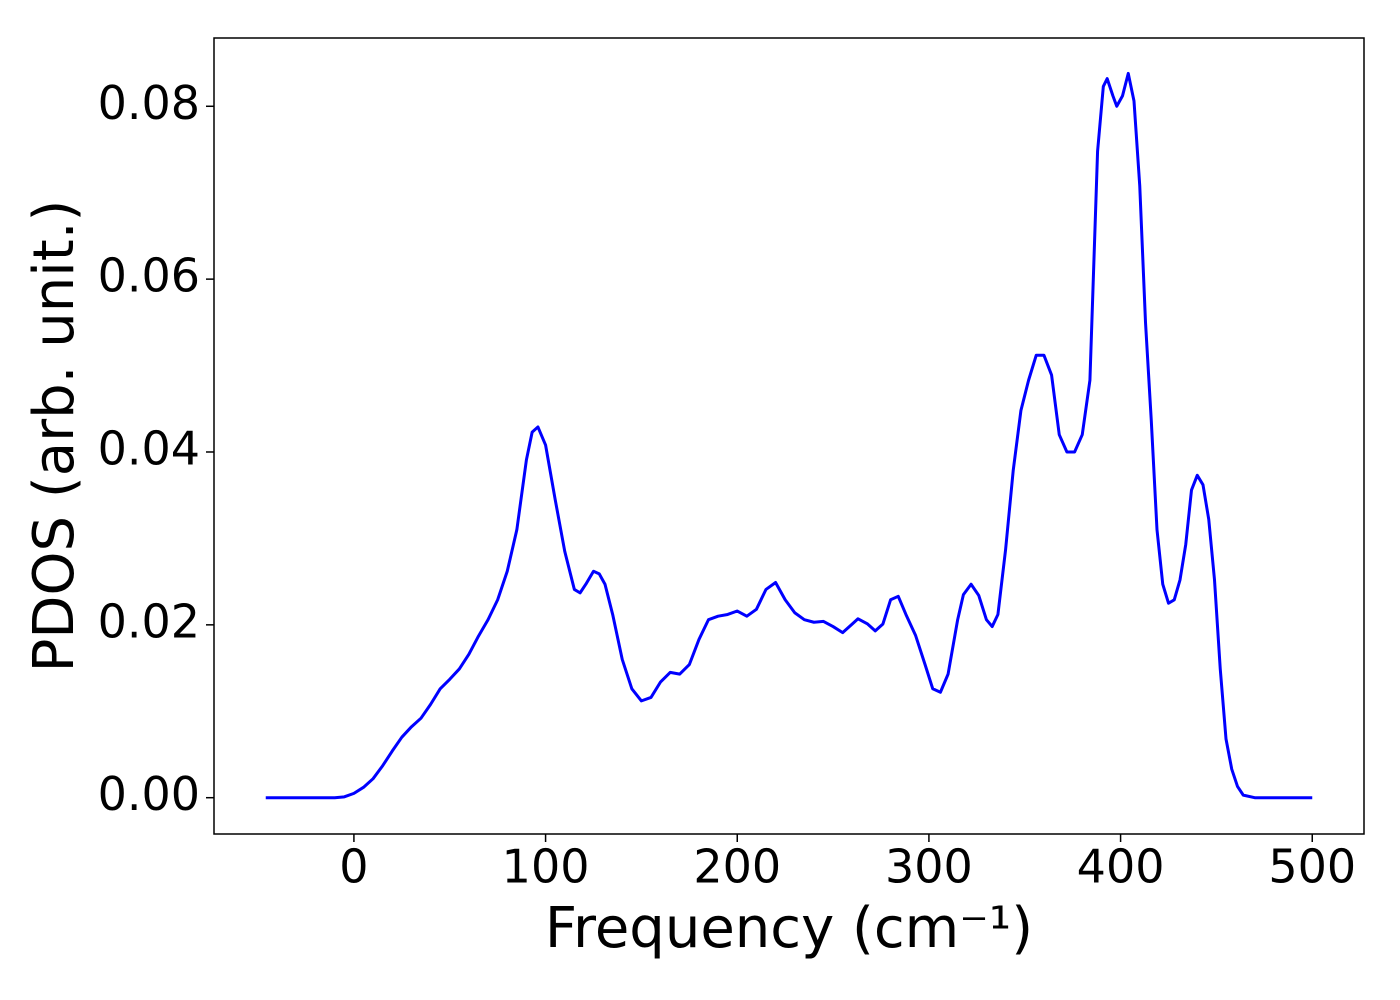  What do you see at coordinates (149, 448) in the screenshot?
I see `y-tick-label: 0.04` at bounding box center [149, 448].